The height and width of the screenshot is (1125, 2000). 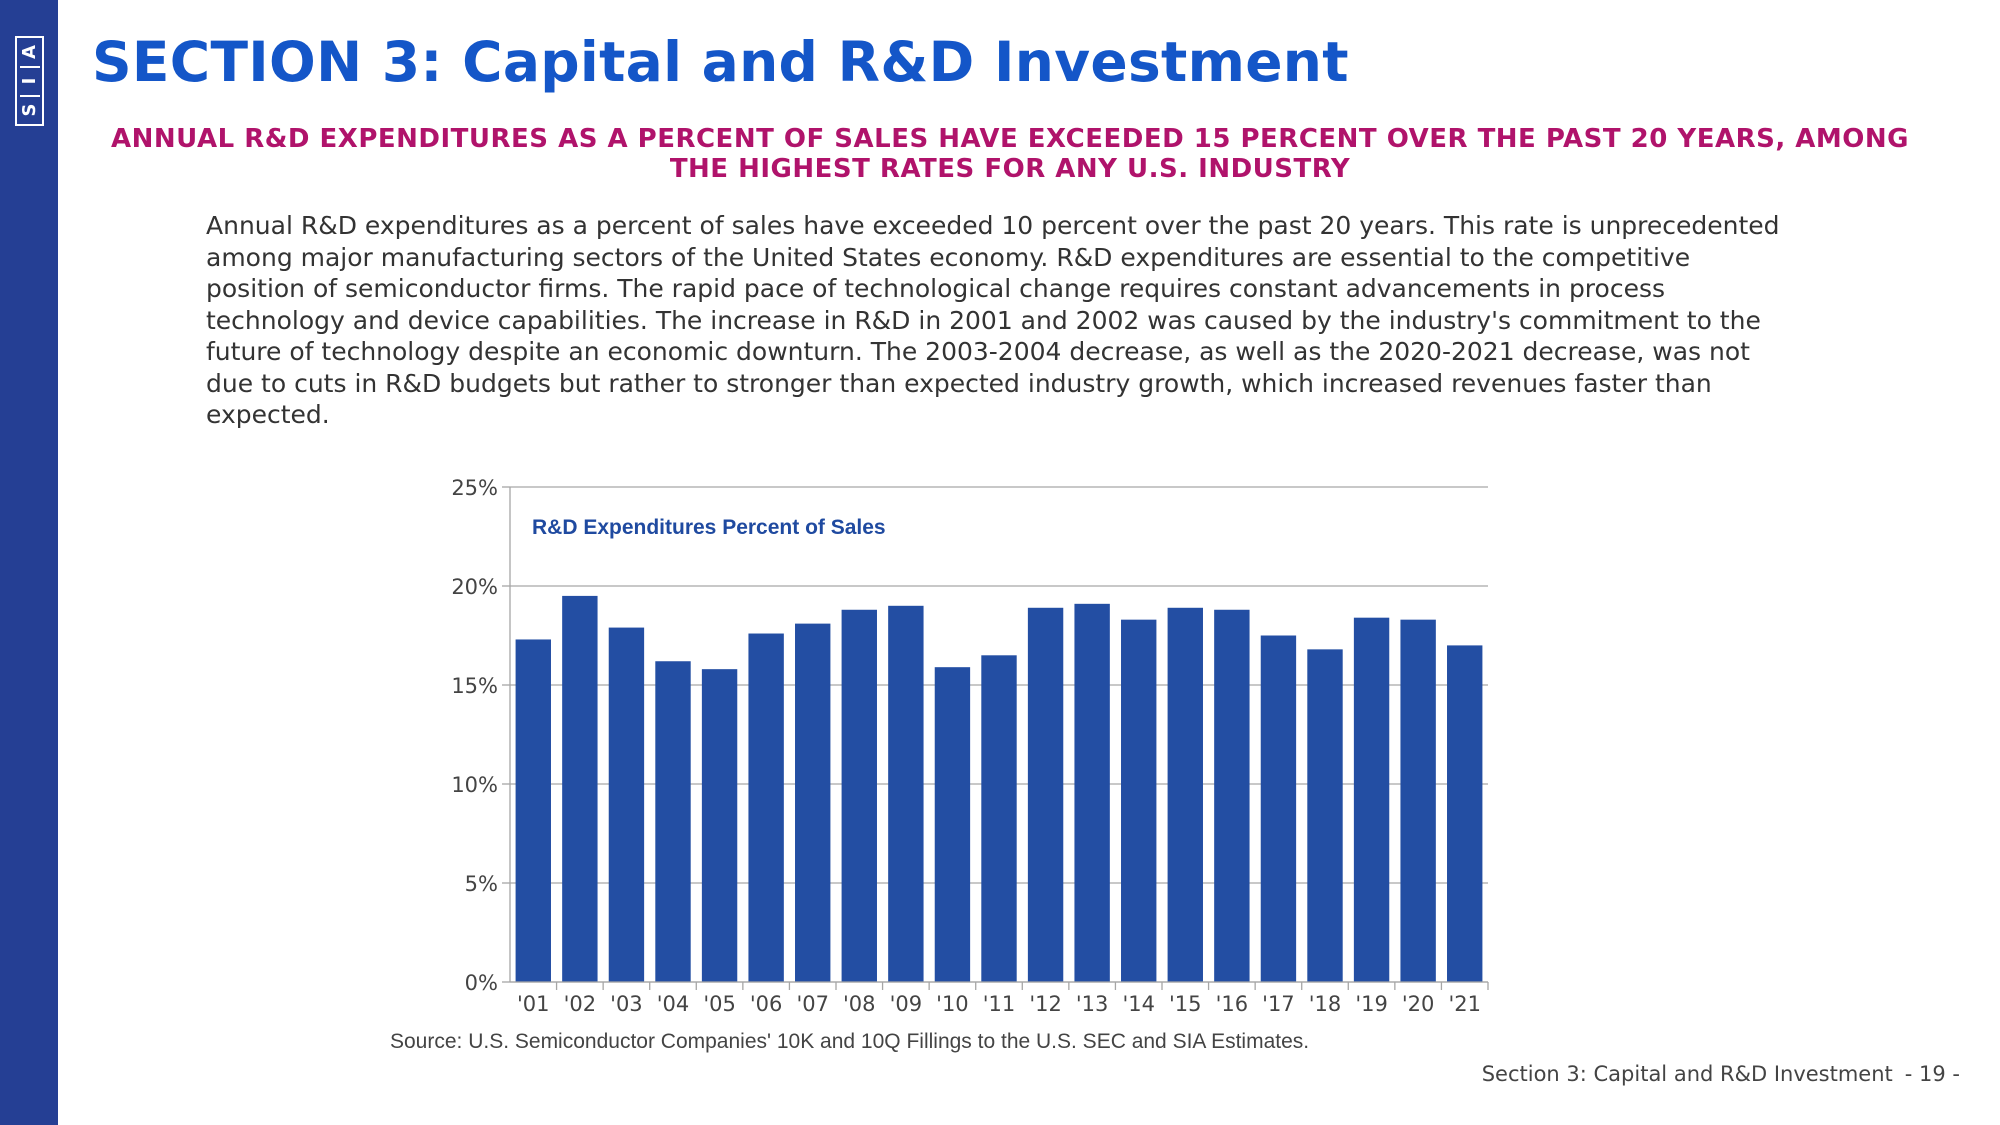 What do you see at coordinates (29, 110) in the screenshot?
I see `logo-letter: S` at bounding box center [29, 110].